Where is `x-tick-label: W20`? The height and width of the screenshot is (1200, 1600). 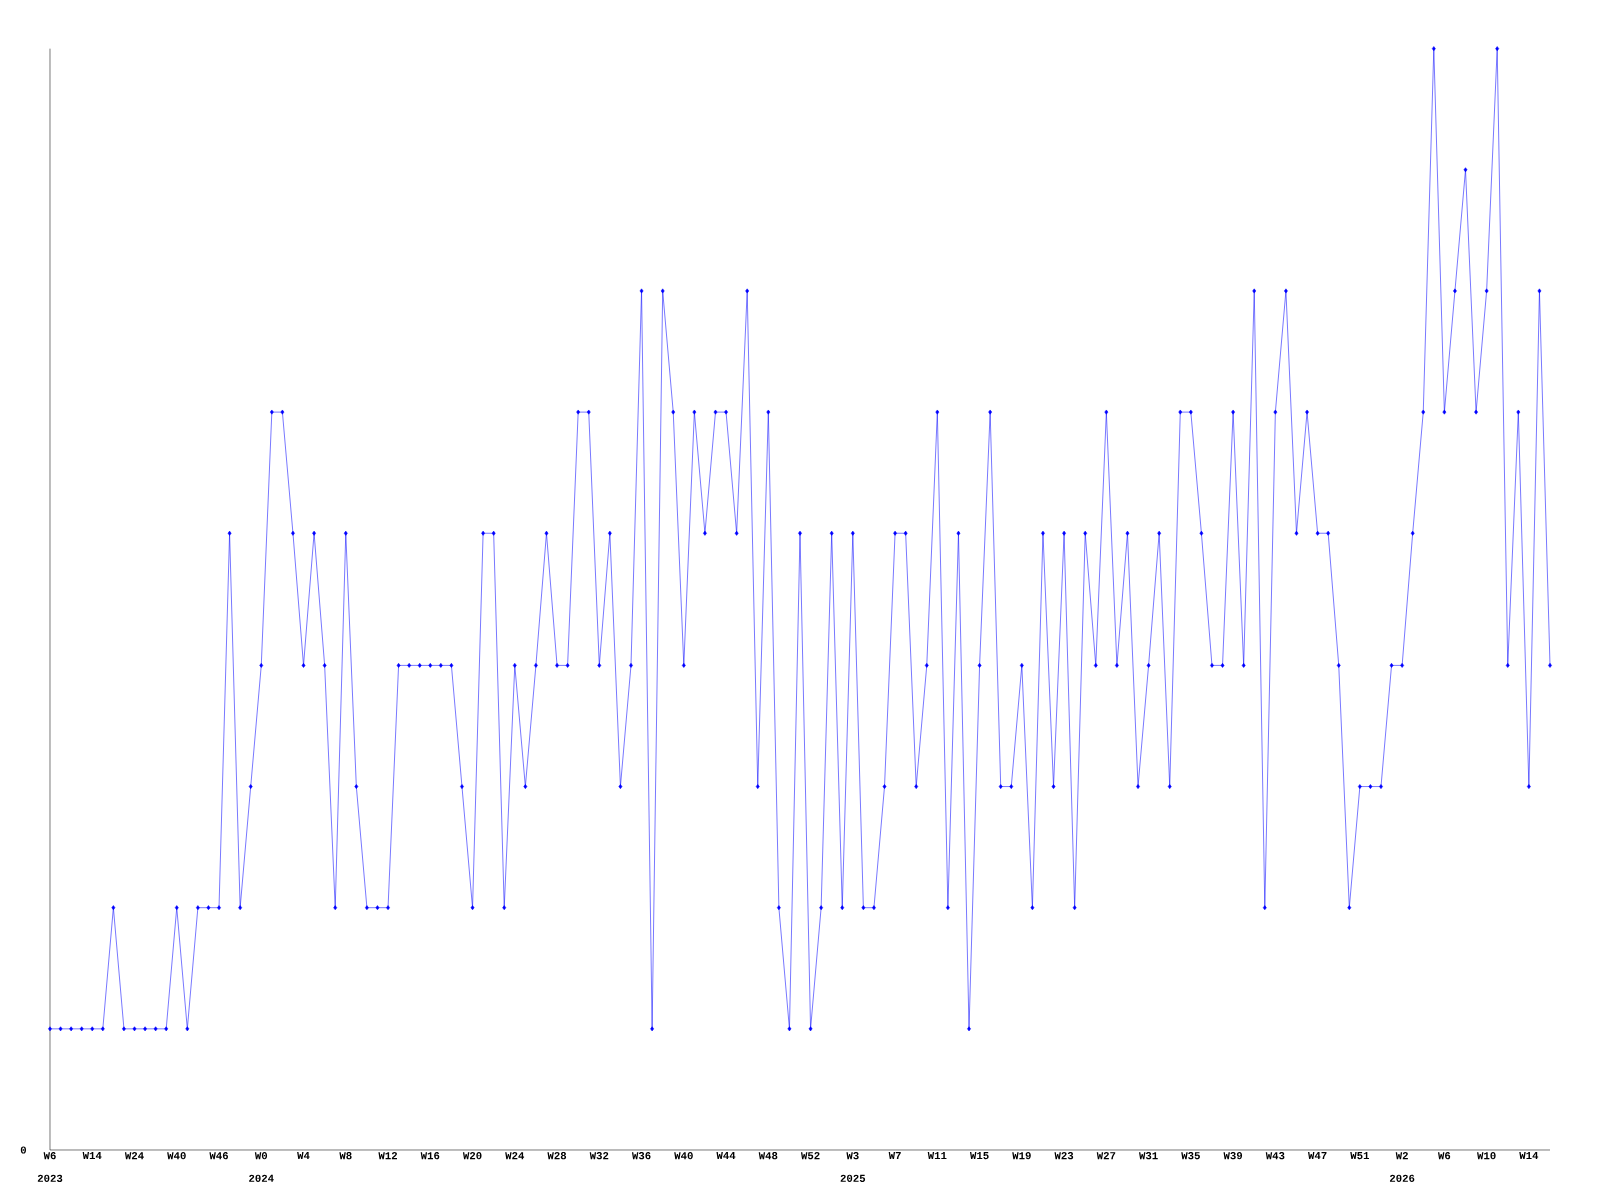
x-tick-label: W20 is located at coordinates (472, 1156).